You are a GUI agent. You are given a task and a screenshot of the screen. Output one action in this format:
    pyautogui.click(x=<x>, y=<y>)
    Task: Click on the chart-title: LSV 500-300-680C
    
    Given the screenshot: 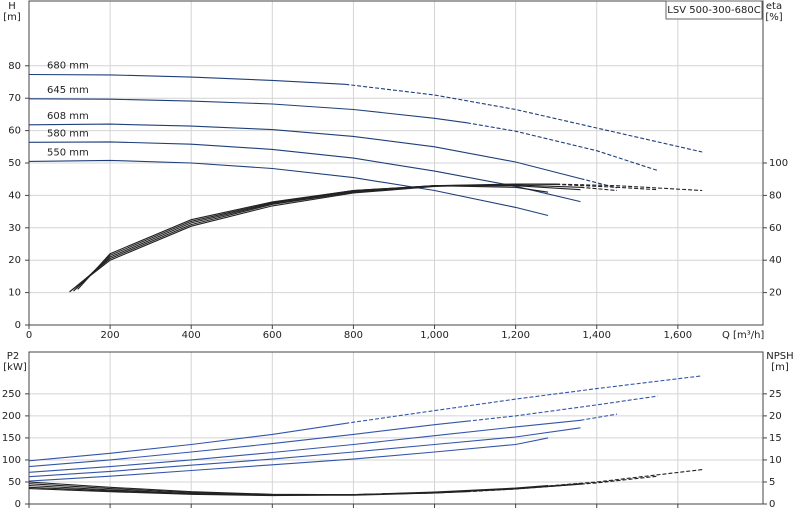 What is the action you would take?
    pyautogui.click(x=713, y=10)
    